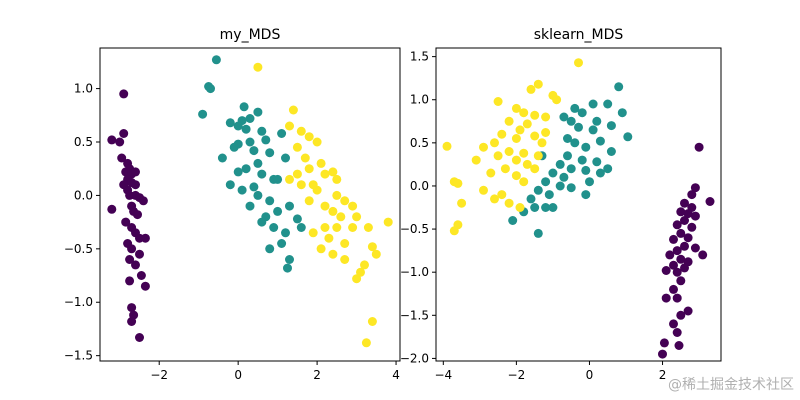 The height and width of the screenshot is (400, 800). Describe the element at coordinates (317, 375) in the screenshot. I see `x-tick-label: 2` at that location.